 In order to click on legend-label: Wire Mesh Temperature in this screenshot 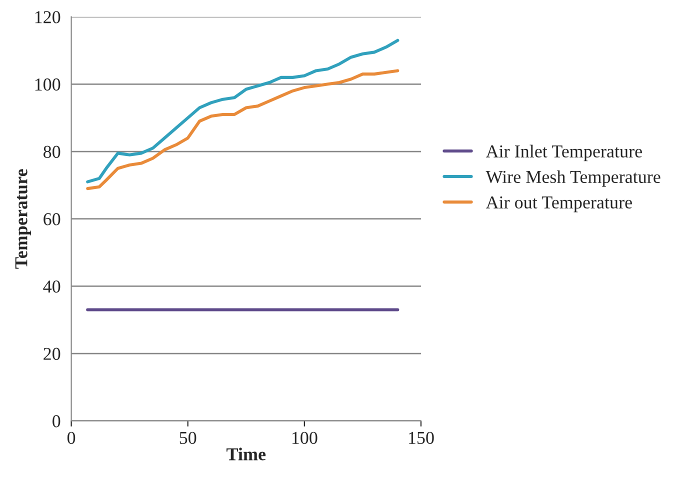, I will do `click(573, 178)`.